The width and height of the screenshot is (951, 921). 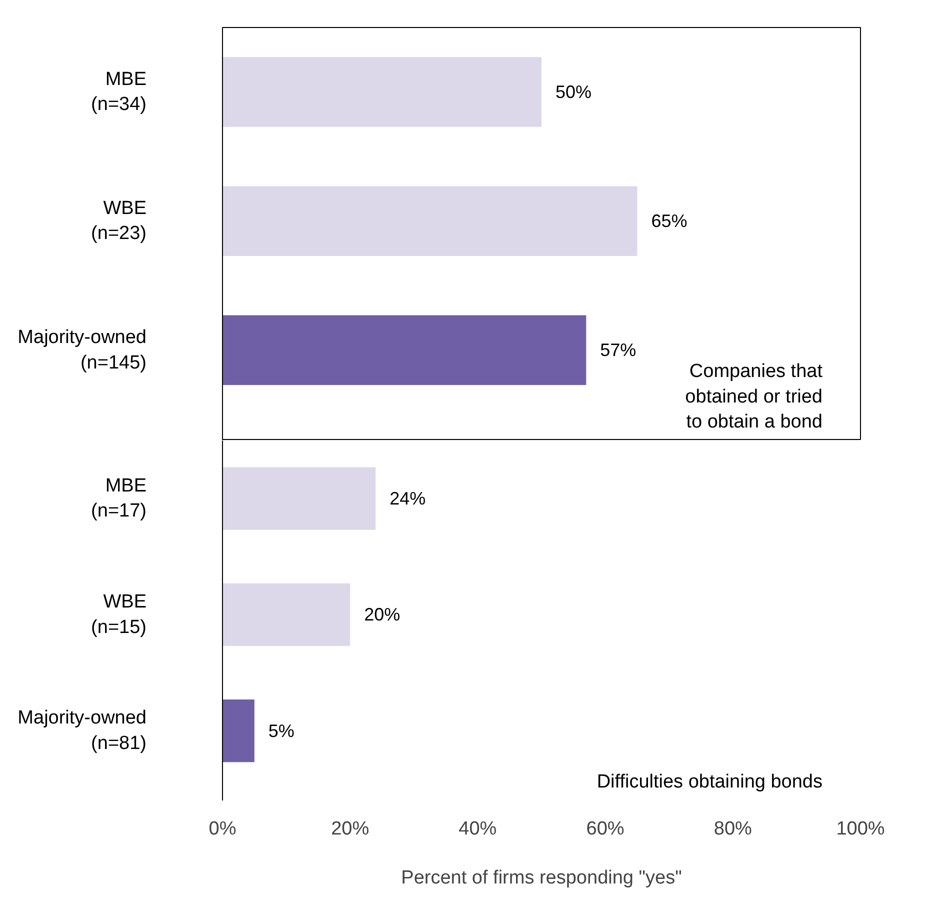 What do you see at coordinates (222, 829) in the screenshot?
I see `x-tick-label: 0%` at bounding box center [222, 829].